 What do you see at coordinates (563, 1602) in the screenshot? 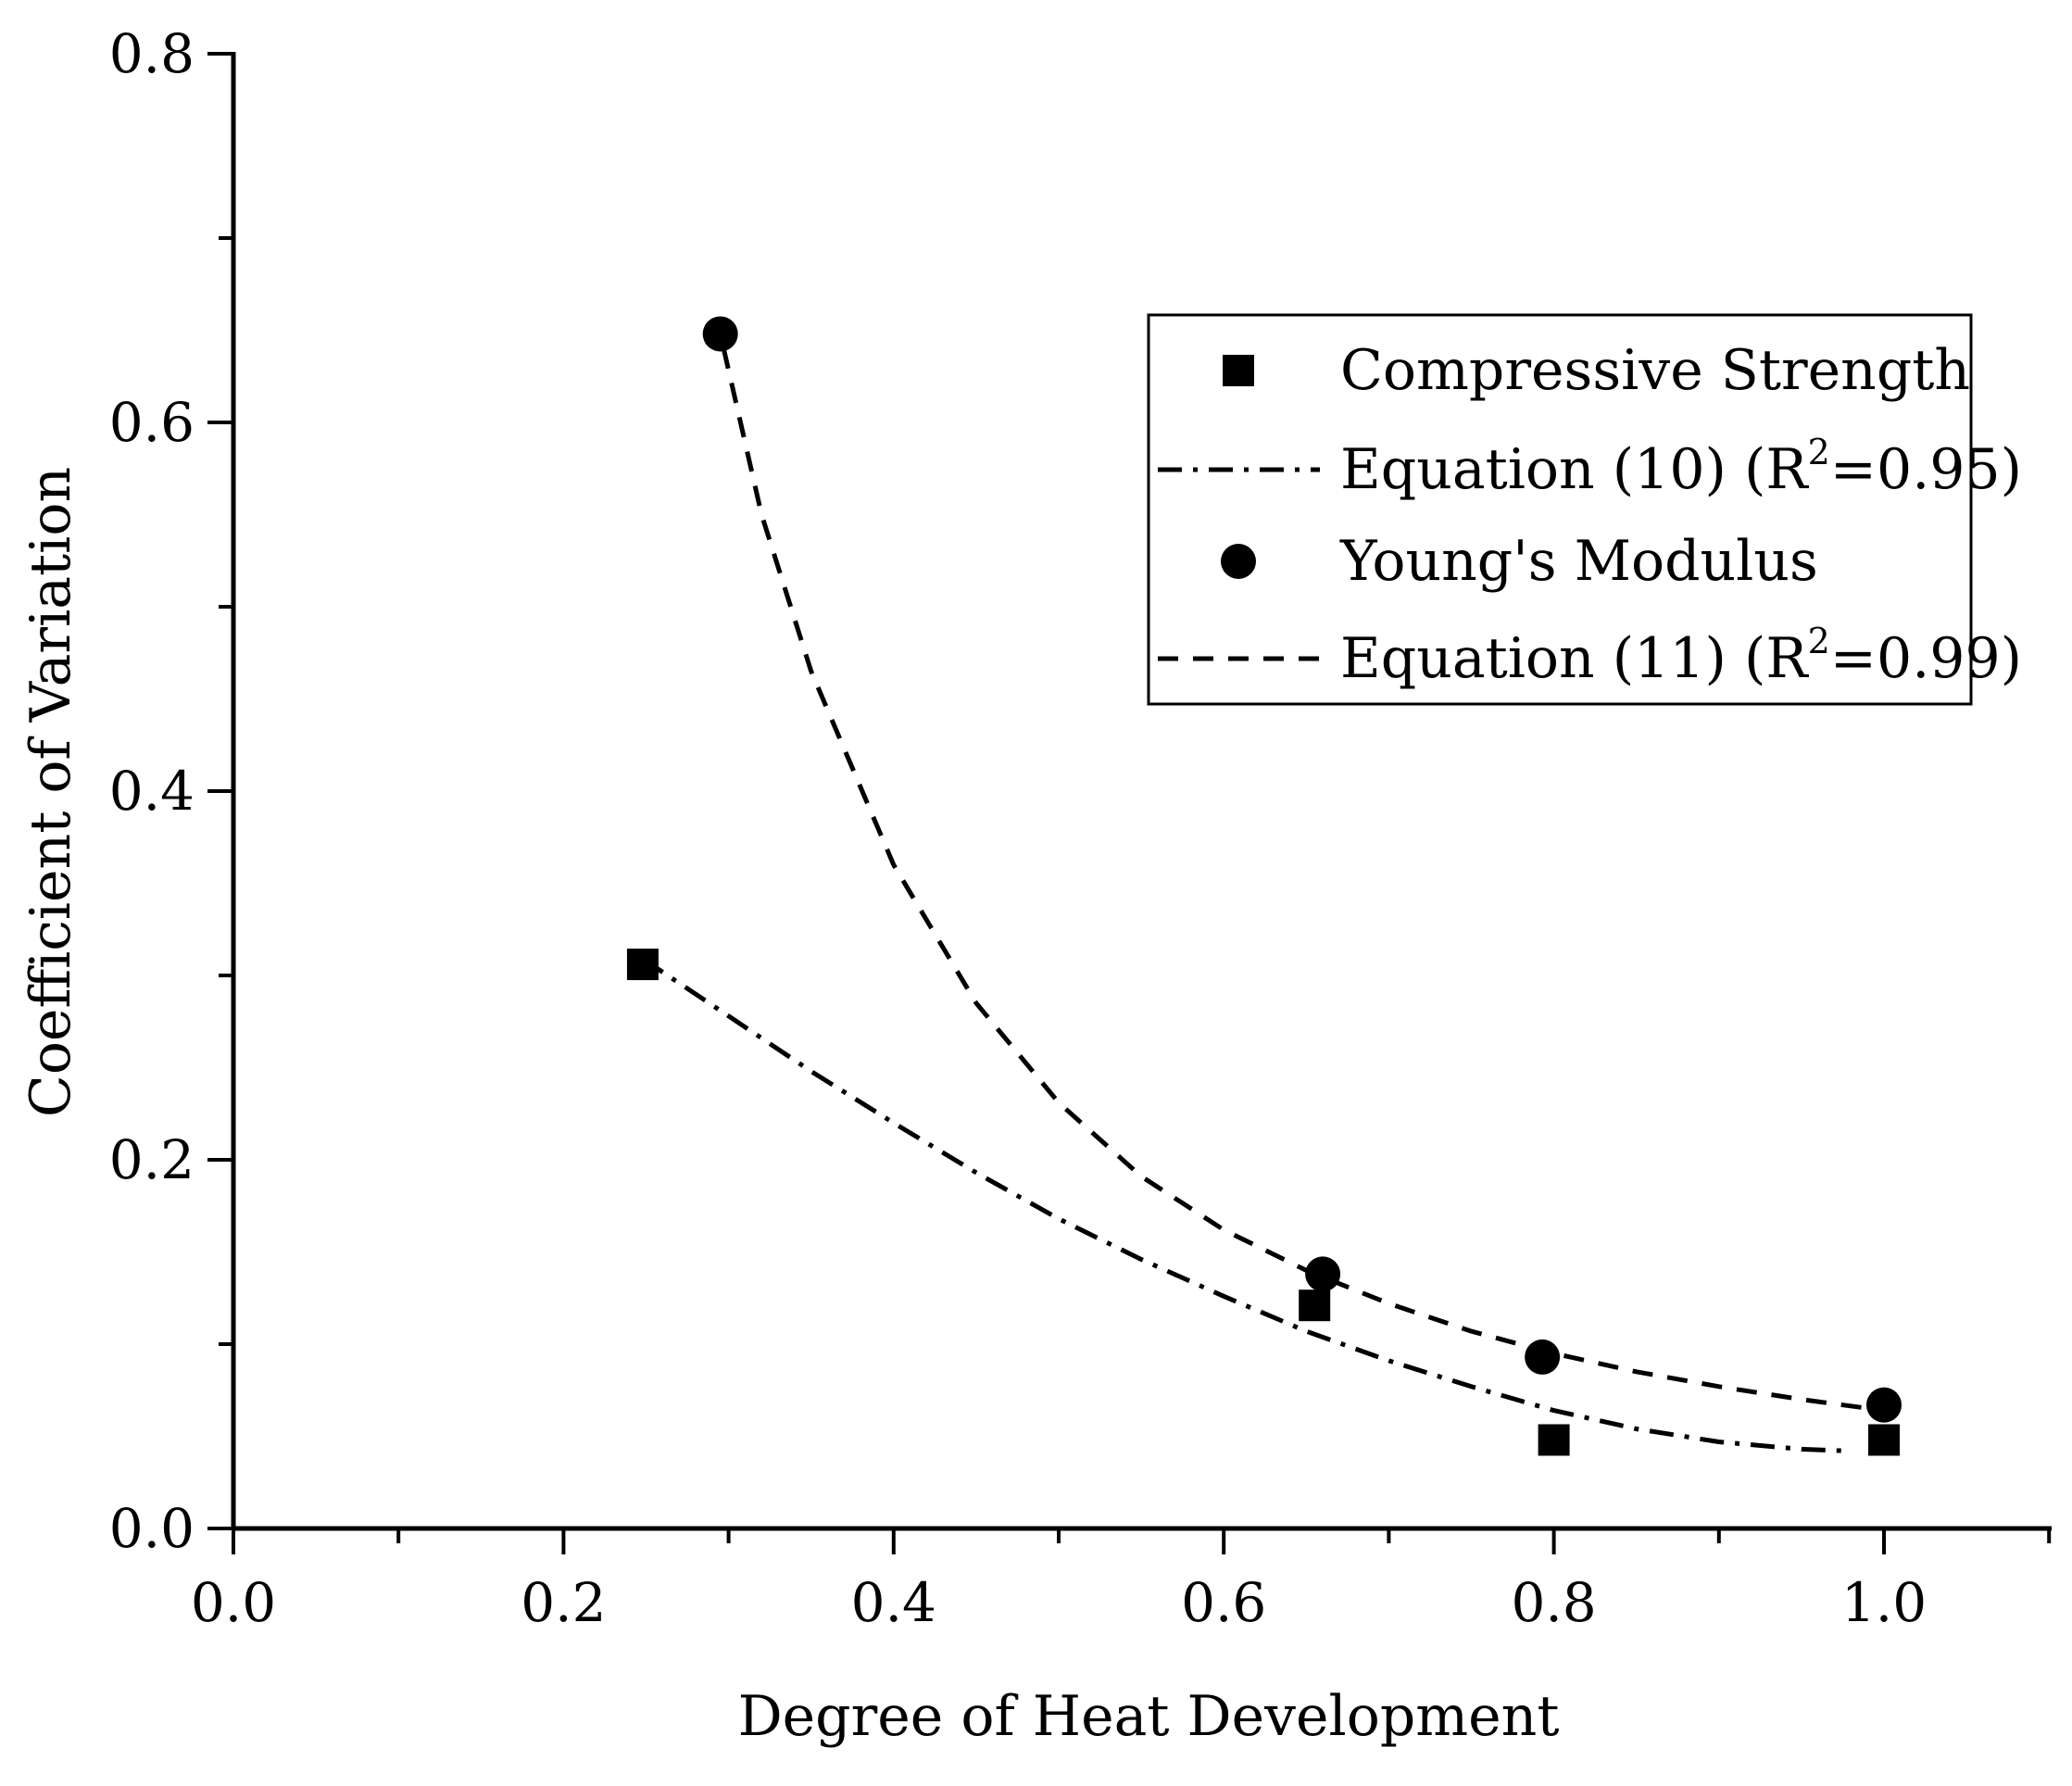
I see `x-tick-label: 0.2` at bounding box center [563, 1602].